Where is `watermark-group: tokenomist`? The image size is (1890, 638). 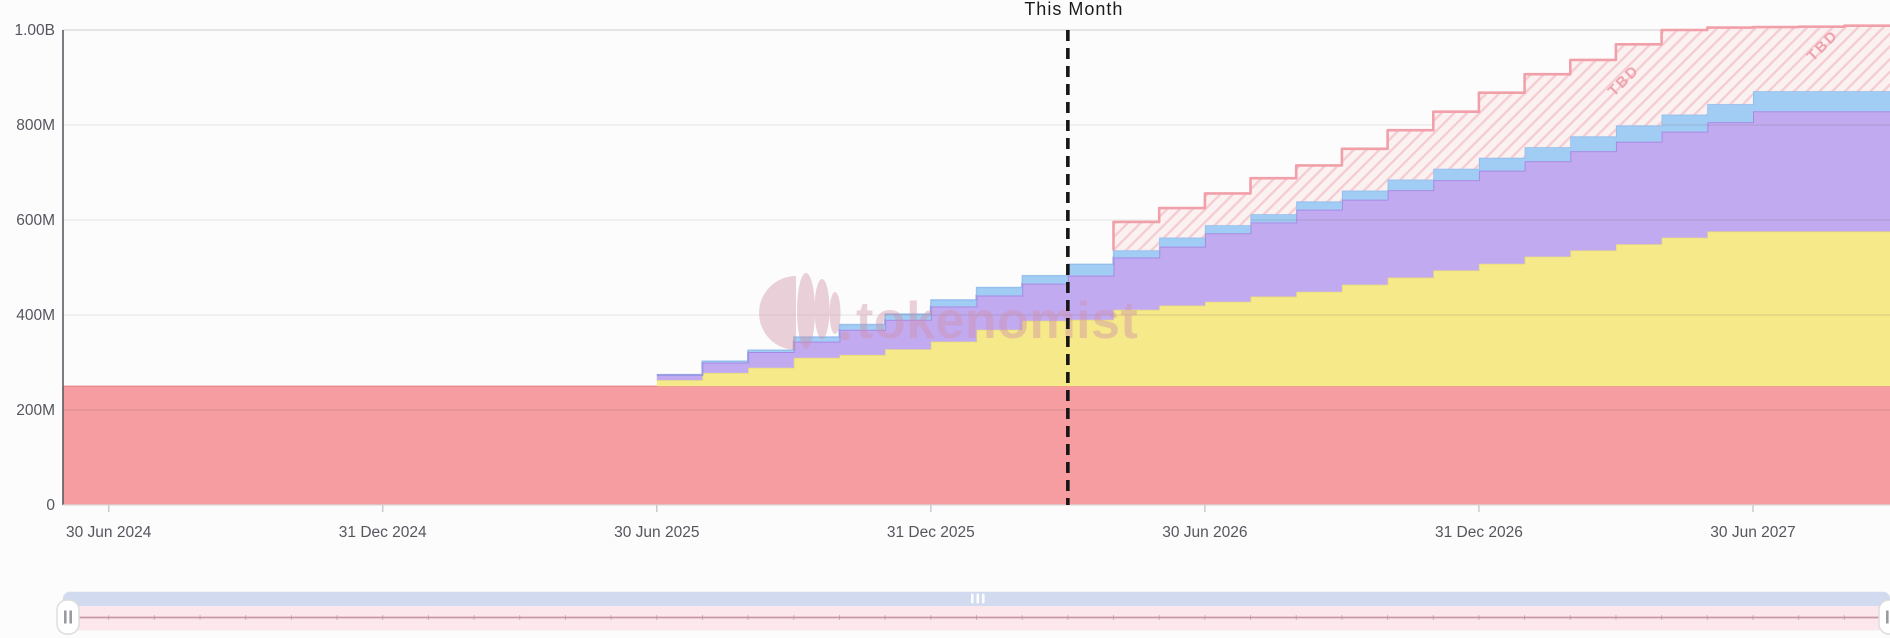
watermark-group: tokenomist is located at coordinates (948, 311).